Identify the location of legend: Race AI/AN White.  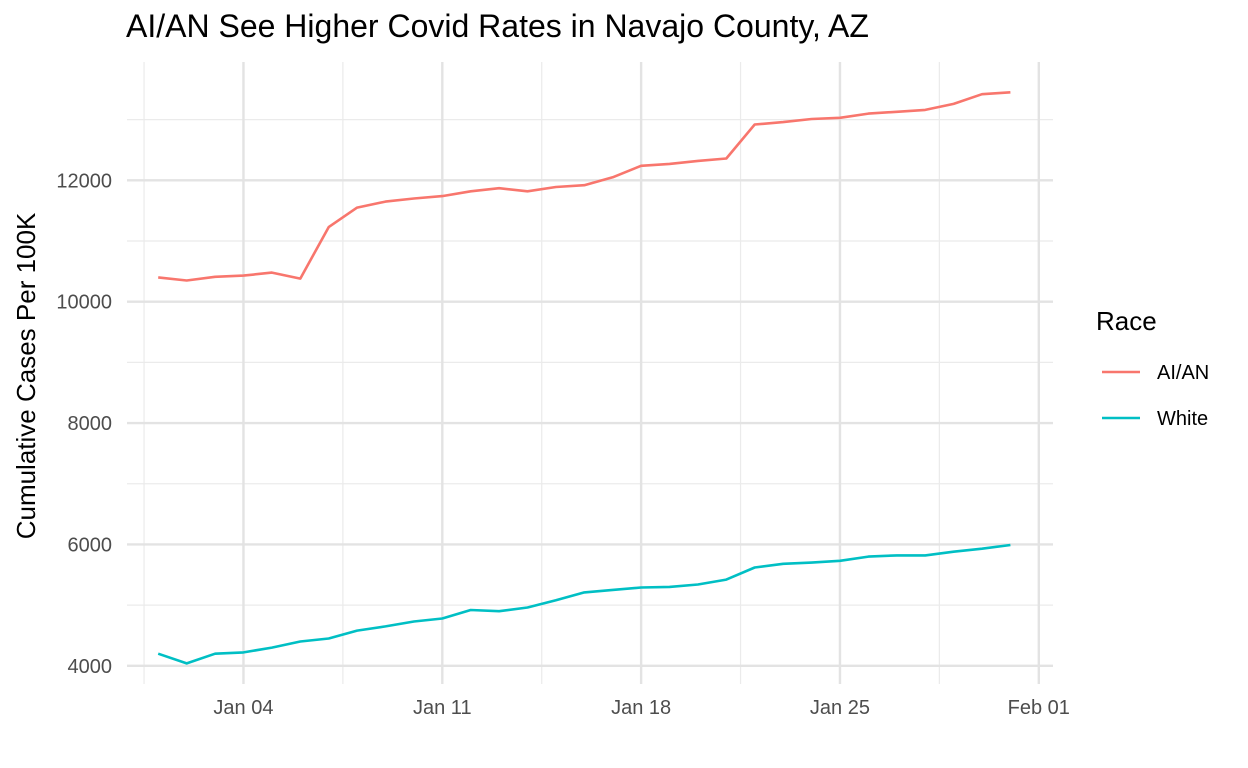
(1152, 368).